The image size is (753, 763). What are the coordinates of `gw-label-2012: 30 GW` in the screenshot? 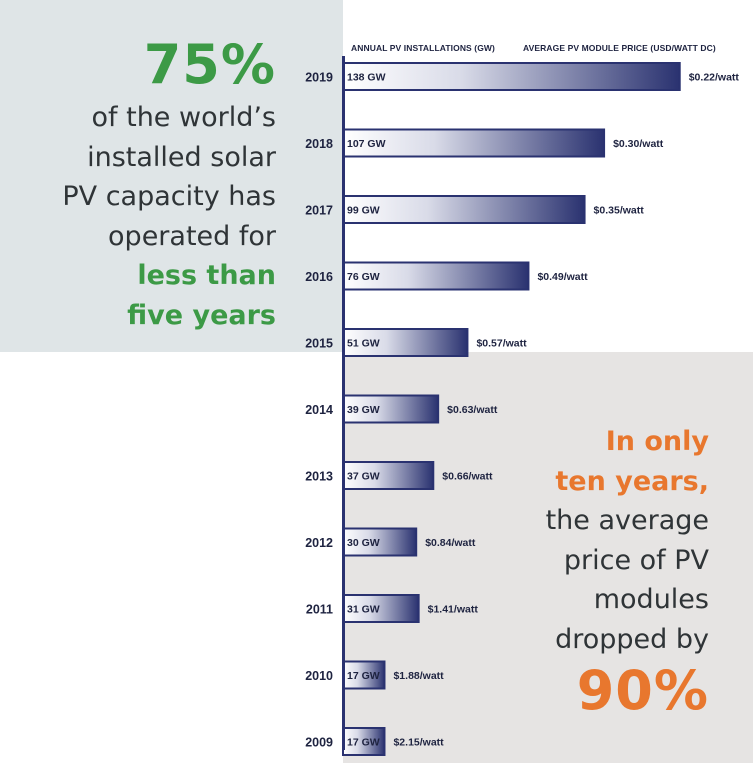 It's located at (363, 543).